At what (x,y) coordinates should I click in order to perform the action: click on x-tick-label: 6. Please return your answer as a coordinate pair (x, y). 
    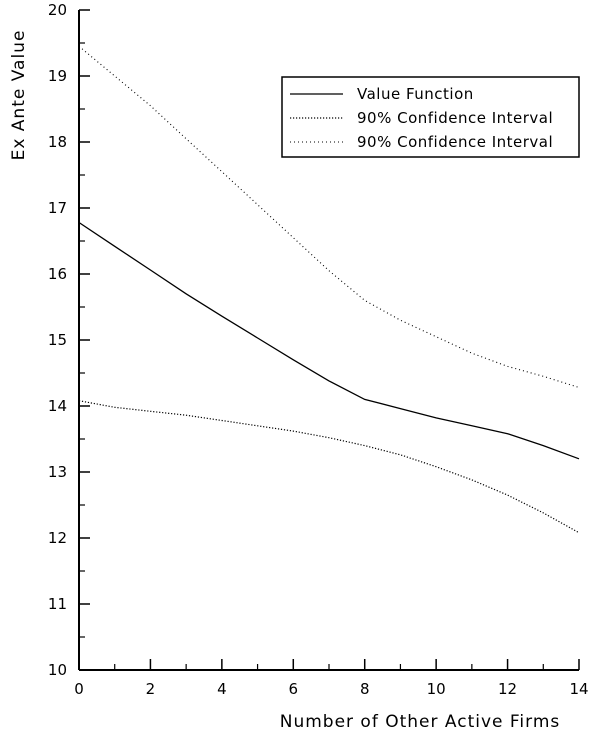
    Looking at the image, I should click on (294, 689).